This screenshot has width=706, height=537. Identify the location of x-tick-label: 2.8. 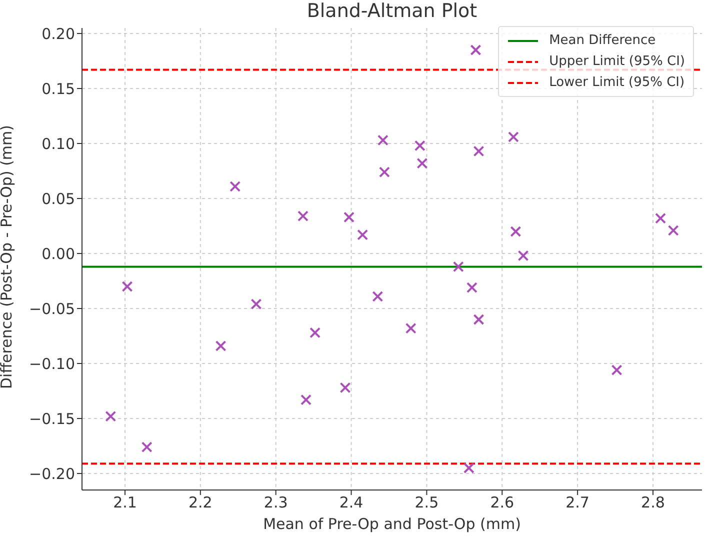
(653, 503).